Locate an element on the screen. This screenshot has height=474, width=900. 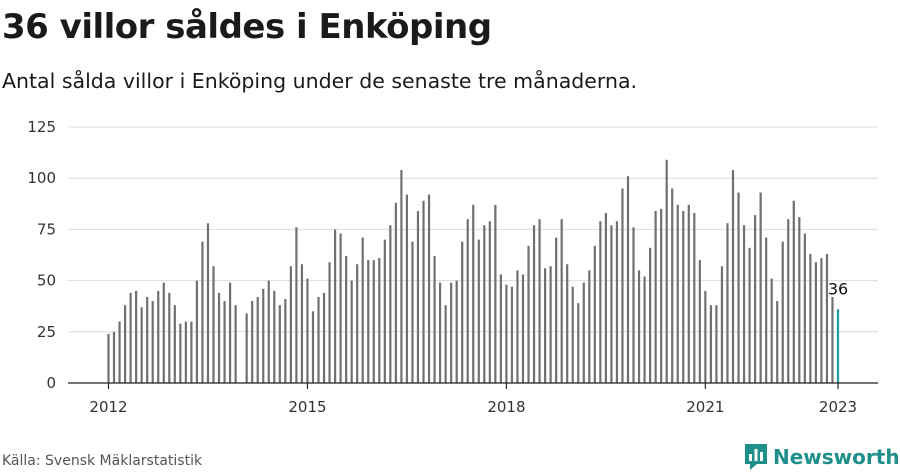
y-tick-label-100: 100 is located at coordinates (41, 178).